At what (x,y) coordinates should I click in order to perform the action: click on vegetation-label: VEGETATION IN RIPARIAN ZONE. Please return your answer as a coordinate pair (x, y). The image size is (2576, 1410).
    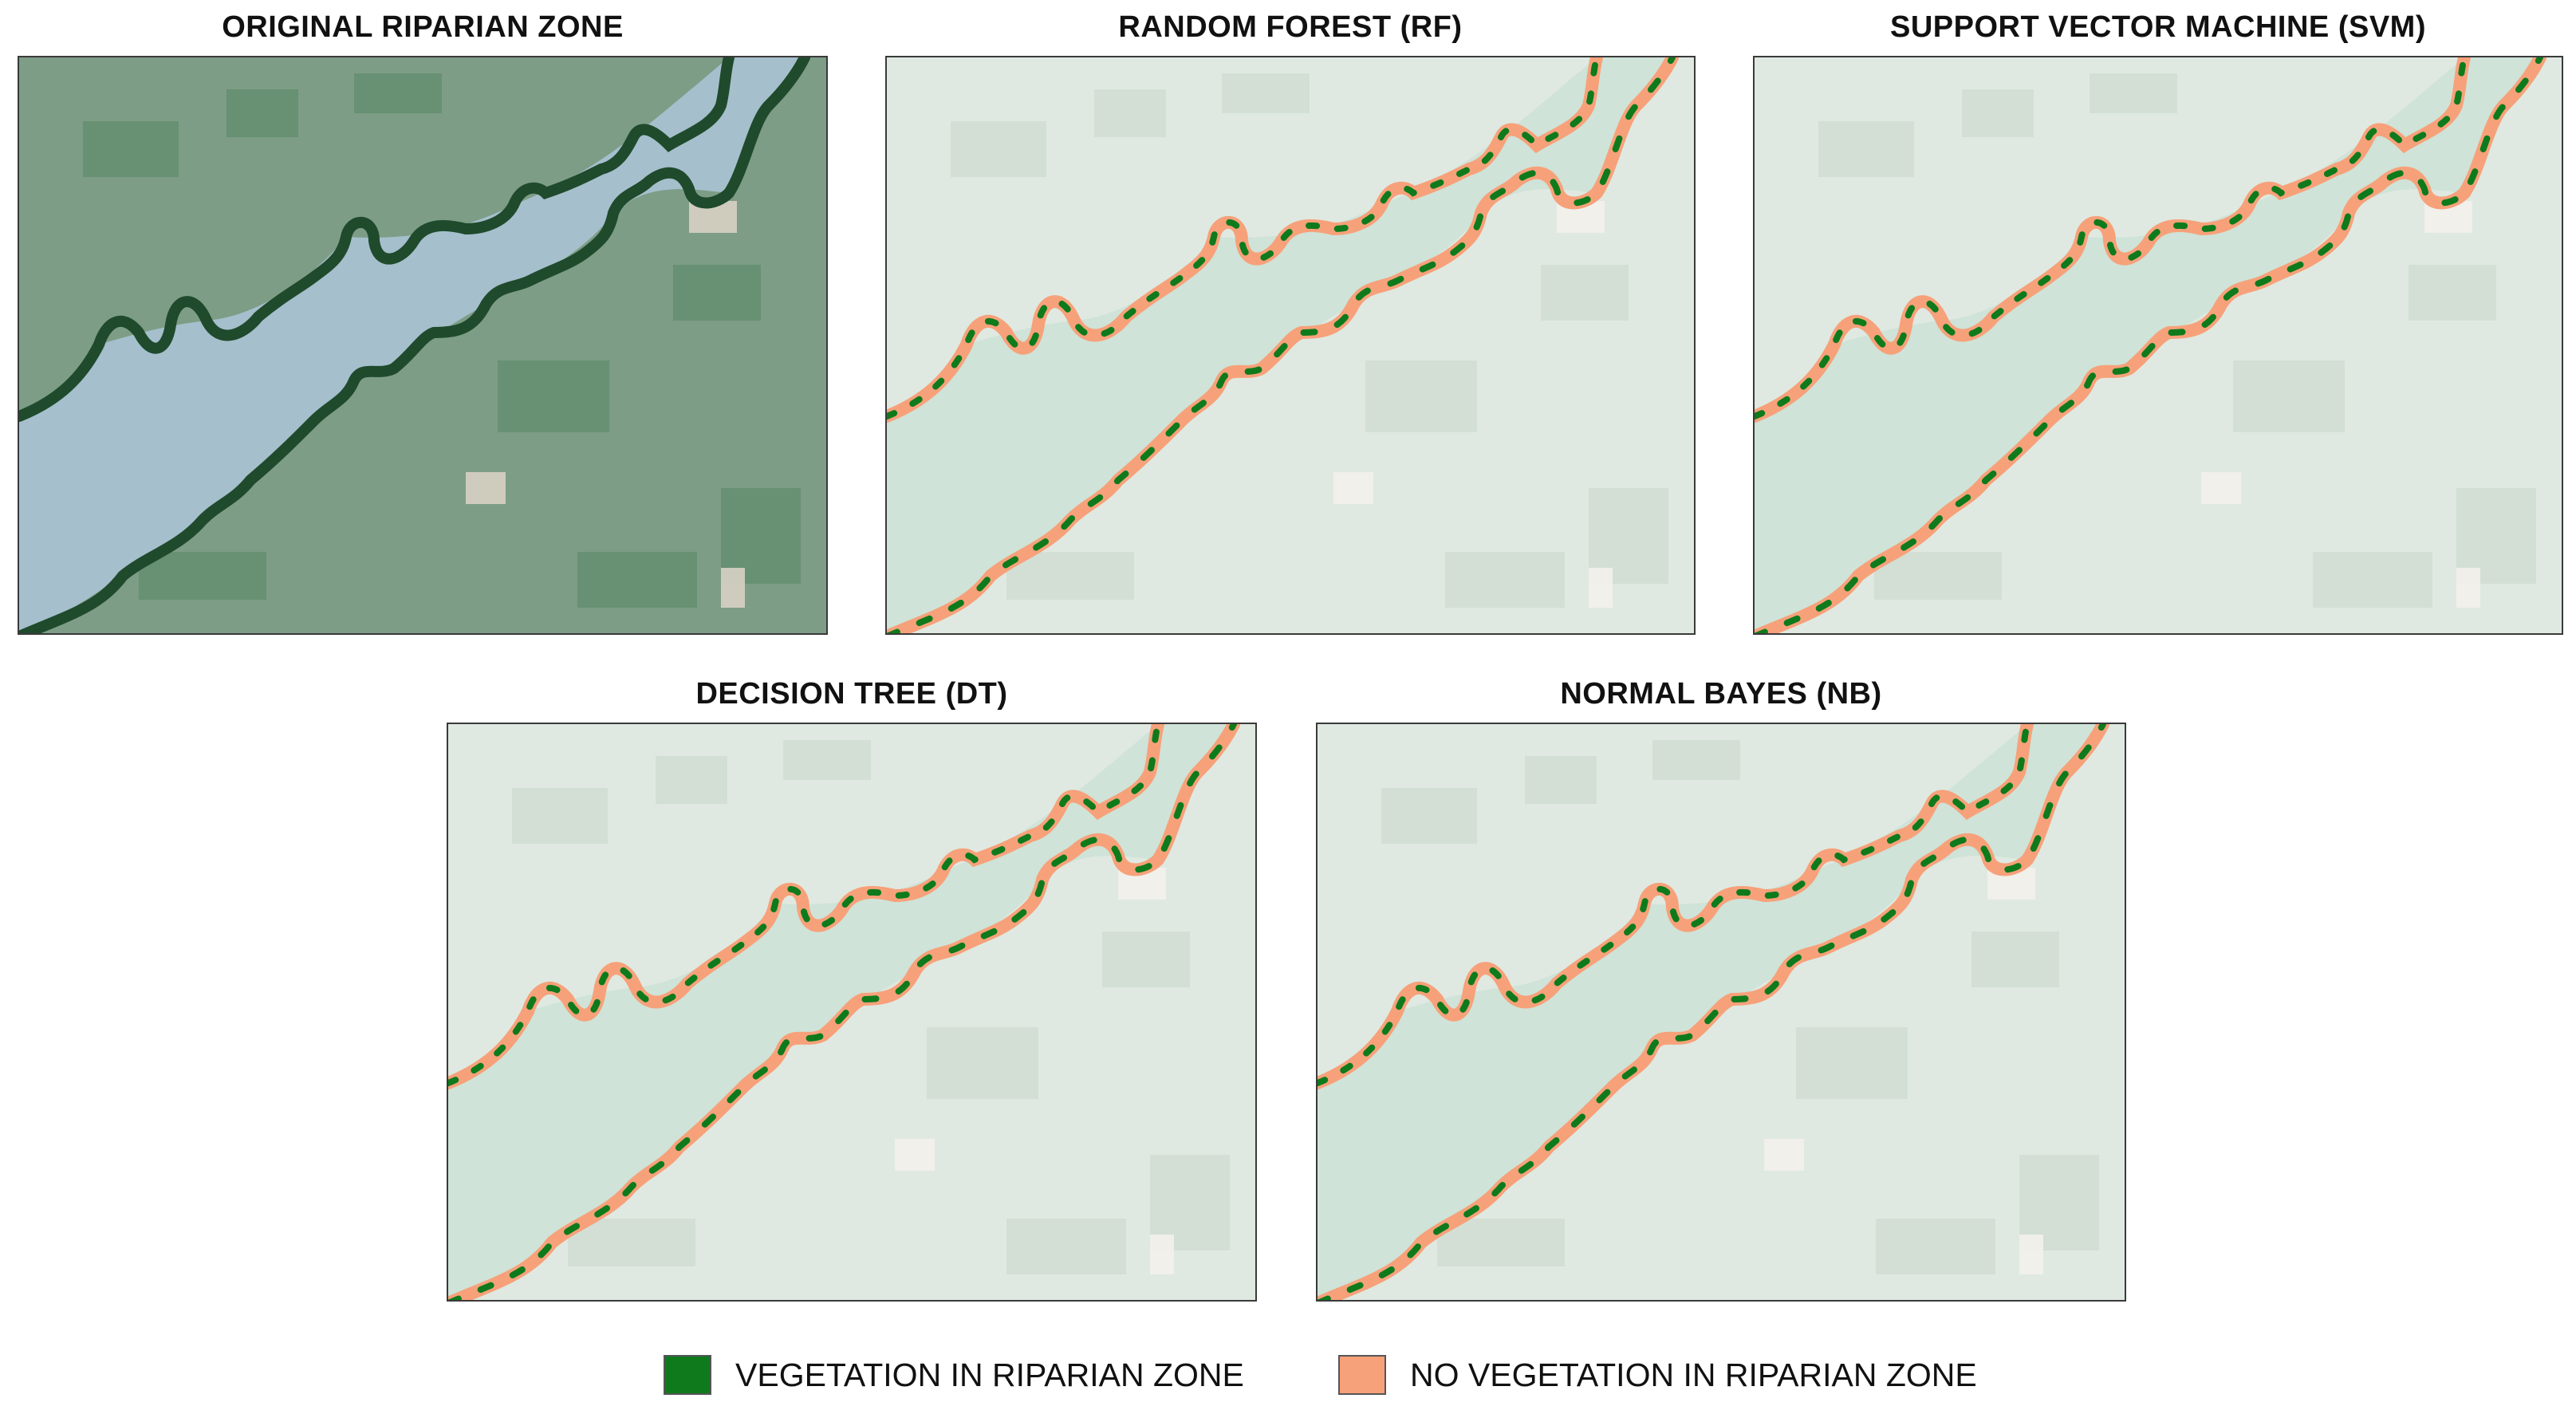
    Looking at the image, I should click on (989, 1375).